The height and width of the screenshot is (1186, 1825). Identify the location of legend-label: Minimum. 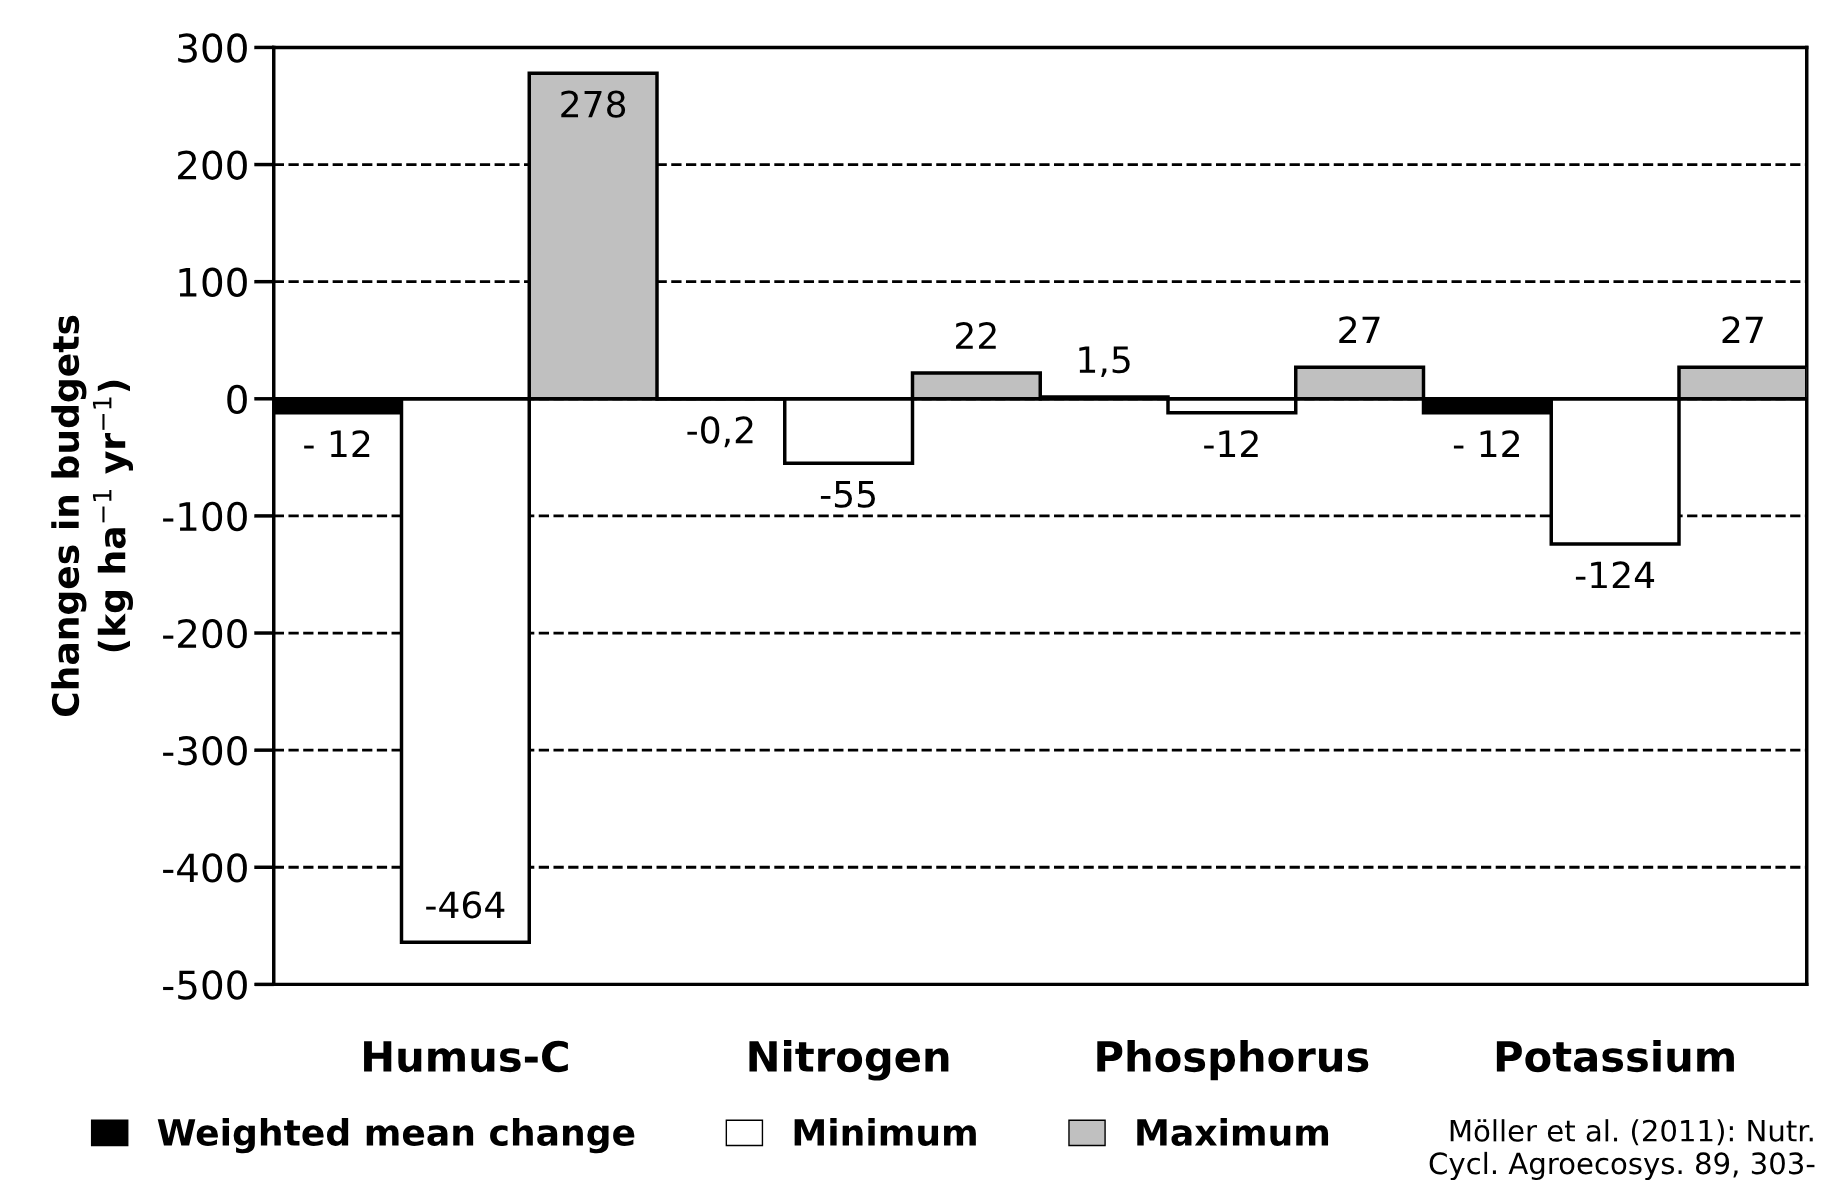
(885, 1132).